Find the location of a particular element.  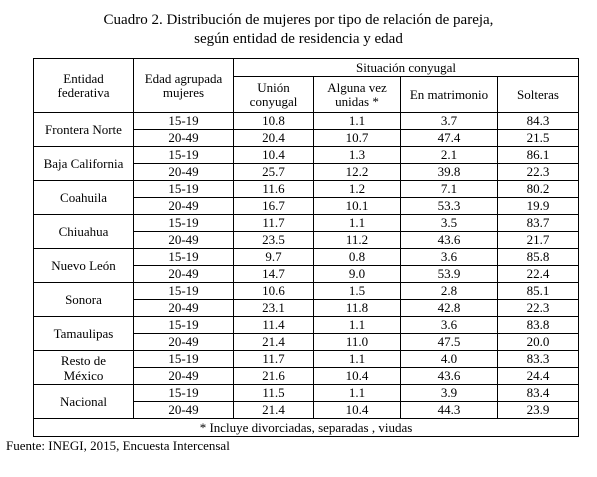

table-row: Resto de México 15-19 11.7 1.1 4.0 83.3 is located at coordinates (306, 367).